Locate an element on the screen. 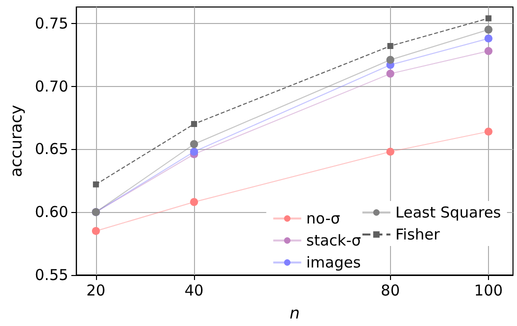  legend-label: Least Squares is located at coordinates (448, 213).